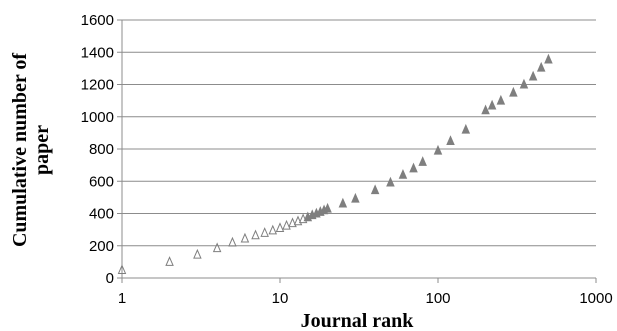  Describe the element at coordinates (122, 298) in the screenshot. I see `x-tick-label: 1` at that location.